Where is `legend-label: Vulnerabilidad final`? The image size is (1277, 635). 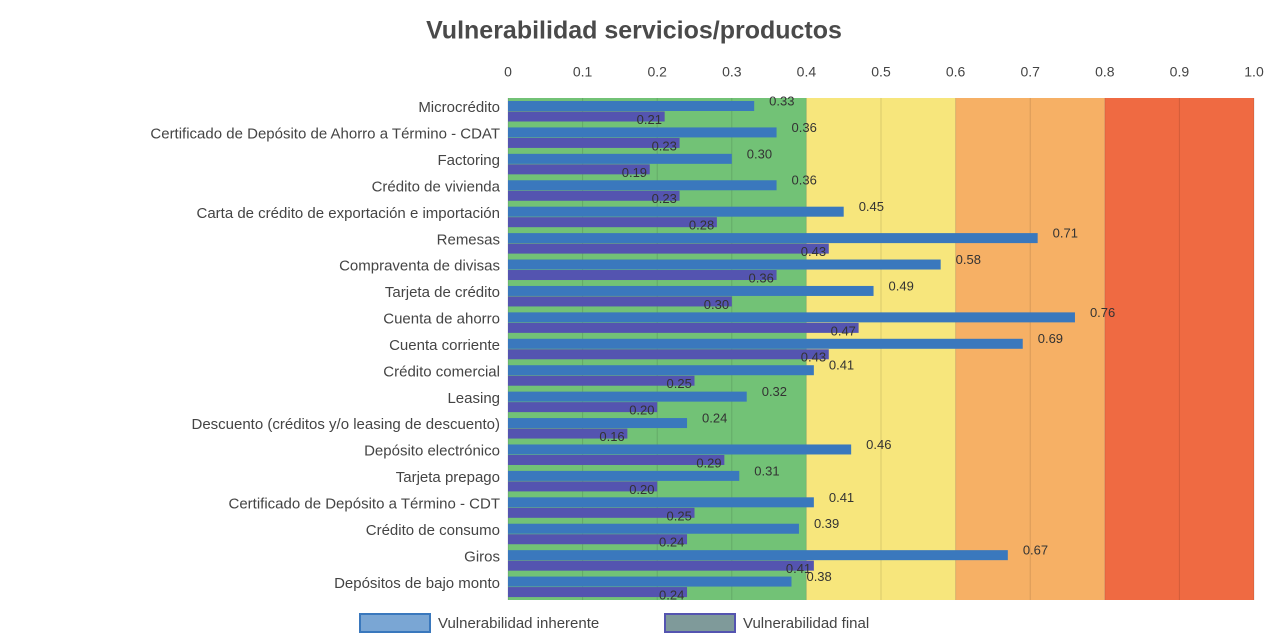 legend-label: Vulnerabilidad final is located at coordinates (806, 623).